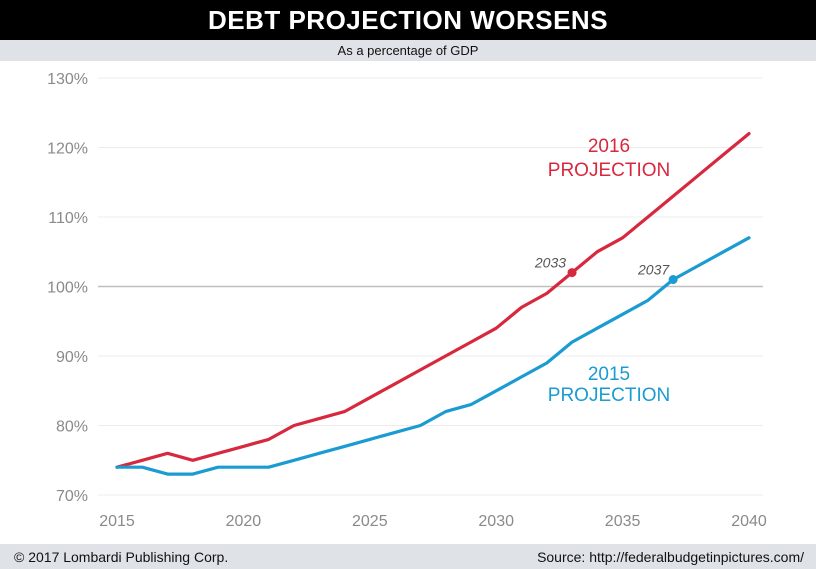  What do you see at coordinates (673, 280) in the screenshot?
I see `marker-point-2037` at bounding box center [673, 280].